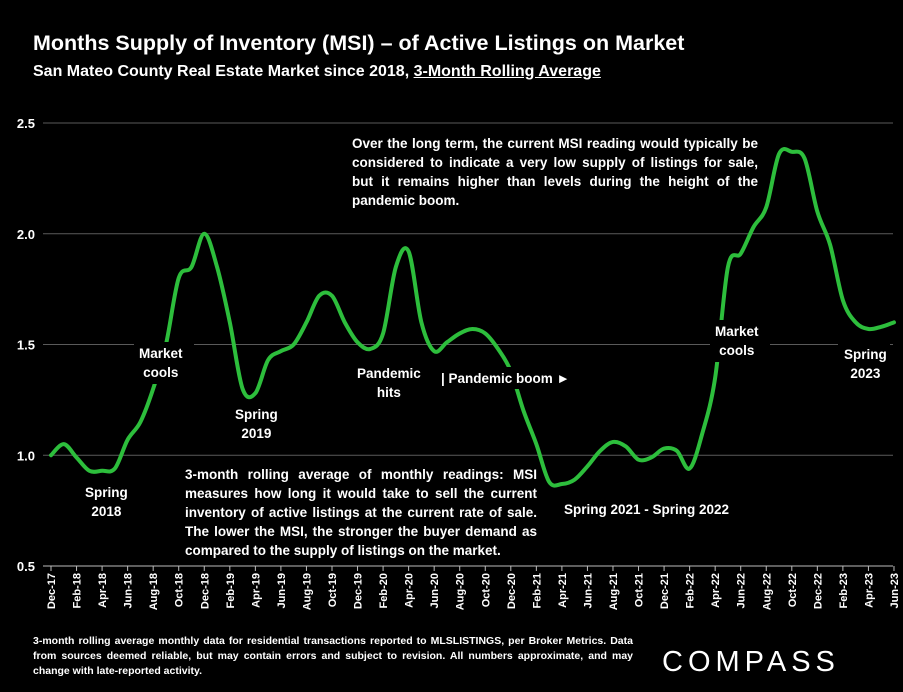  I want to click on annotation-spring-2019: Spring 2019, so click(256, 424).